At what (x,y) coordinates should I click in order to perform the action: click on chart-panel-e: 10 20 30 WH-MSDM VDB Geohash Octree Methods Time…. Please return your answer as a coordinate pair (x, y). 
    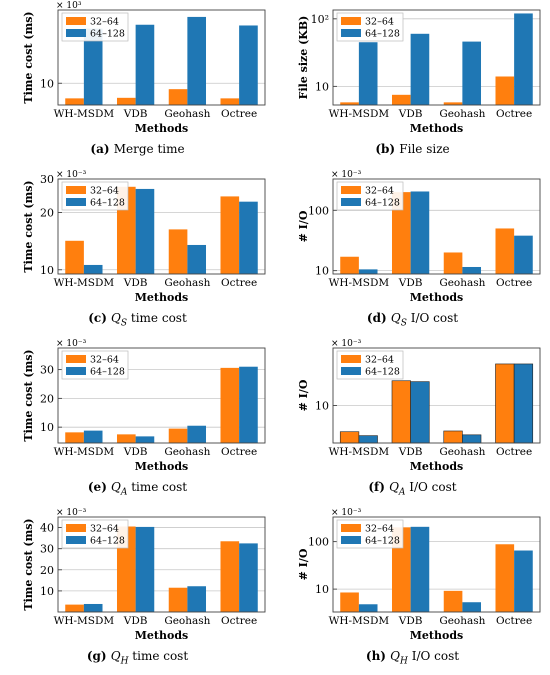
    Looking at the image, I should click on (137, 422).